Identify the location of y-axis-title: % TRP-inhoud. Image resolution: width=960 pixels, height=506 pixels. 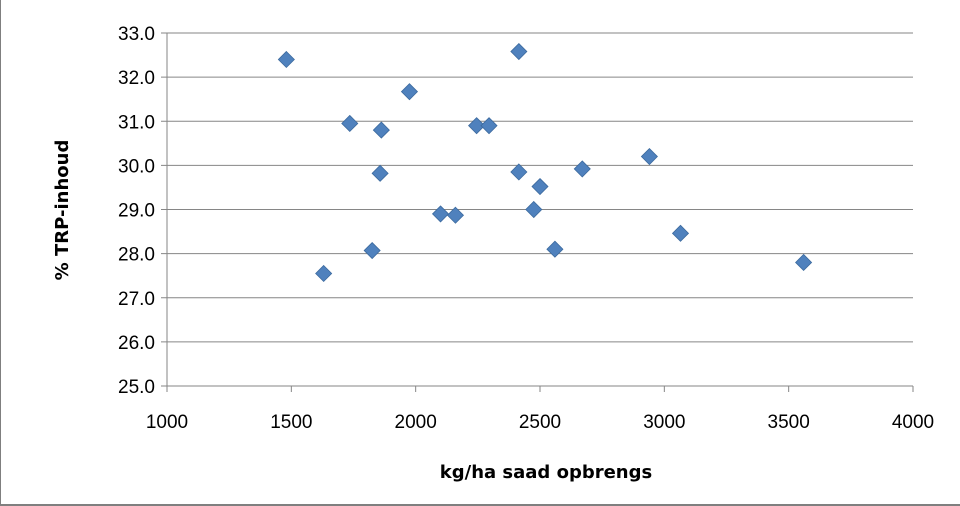
(62, 210).